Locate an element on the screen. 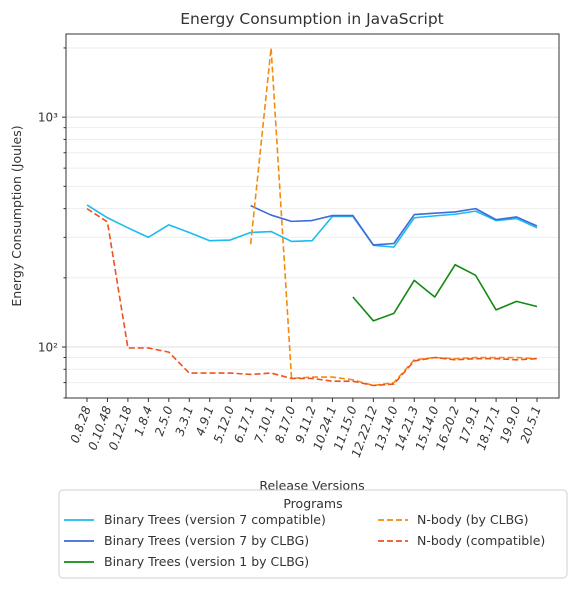 This screenshot has height=589, width=575. y-tick-label: 10² is located at coordinates (48, 348).